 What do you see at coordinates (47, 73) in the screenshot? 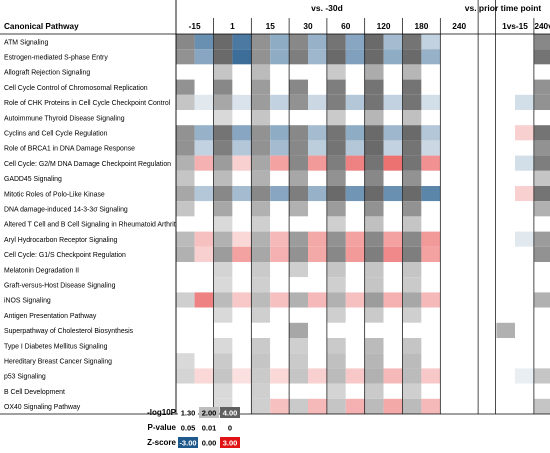
I see `pathway-label: Allograft Rejection Signaling` at bounding box center [47, 73].